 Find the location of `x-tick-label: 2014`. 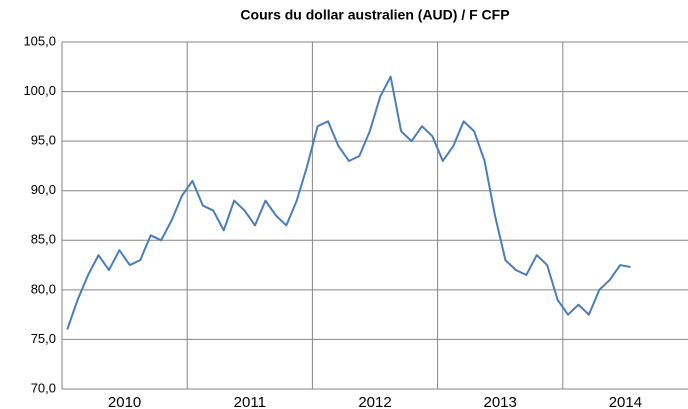

x-tick-label: 2014 is located at coordinates (625, 401).